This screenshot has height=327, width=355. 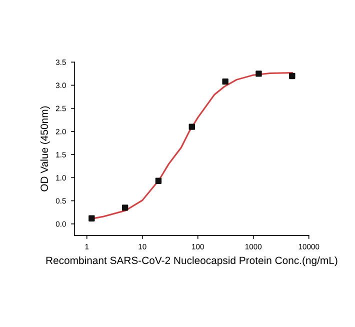 I want to click on x-axis-title: Recombinant SARS-CoV-2 Nucleocapsid Protein Conc.(ng/mL), so click(x=192, y=261).